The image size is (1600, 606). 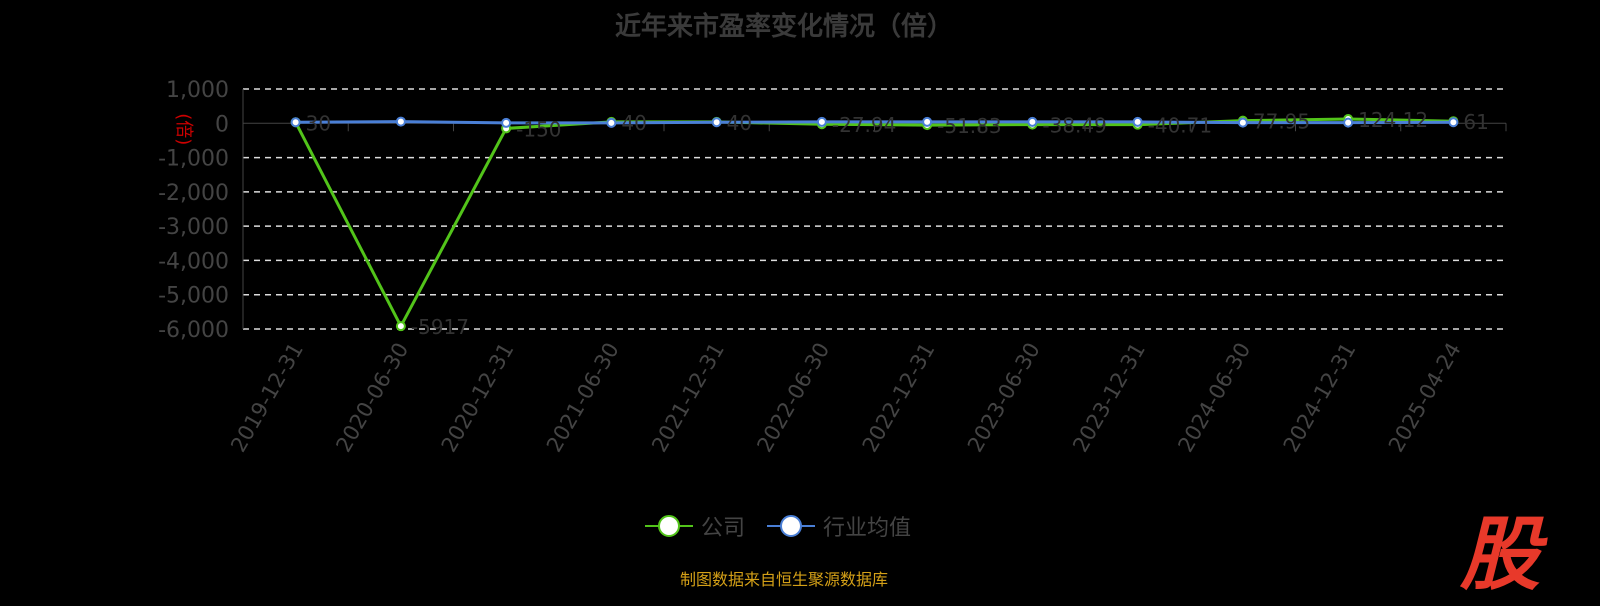 I want to click on legend-item-industry: 行业均值, so click(x=839, y=526).